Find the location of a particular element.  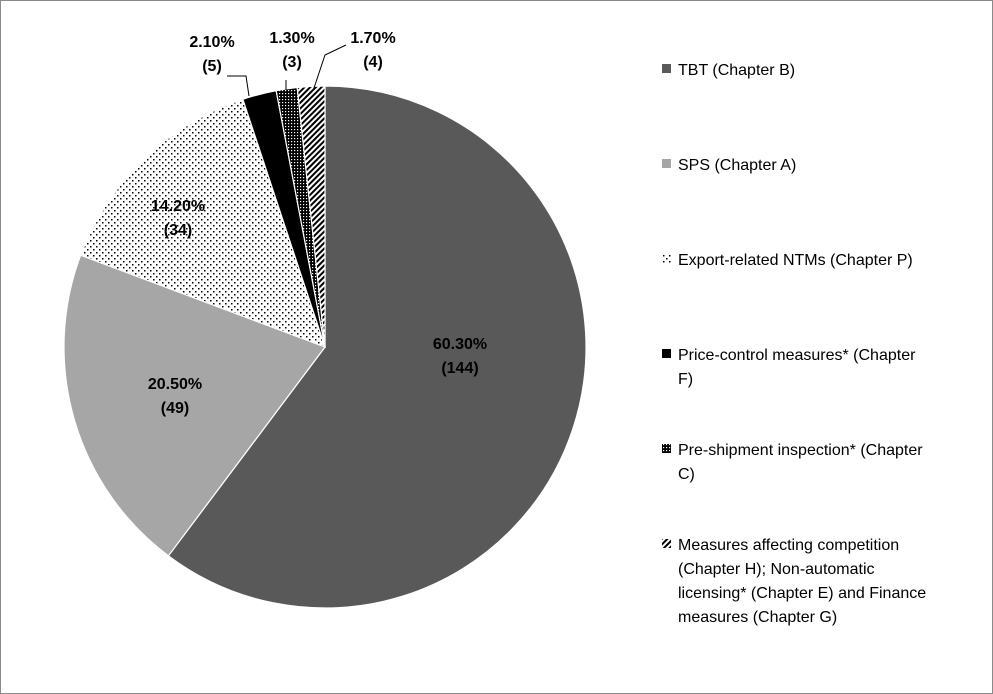

legend-label: Pre-shipment inspection* (Chapter is located at coordinates (800, 450).